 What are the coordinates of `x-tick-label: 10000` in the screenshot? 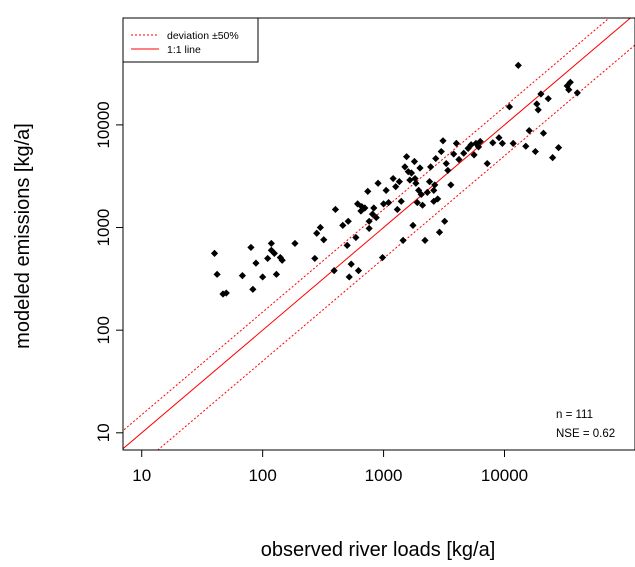 It's located at (504, 475).